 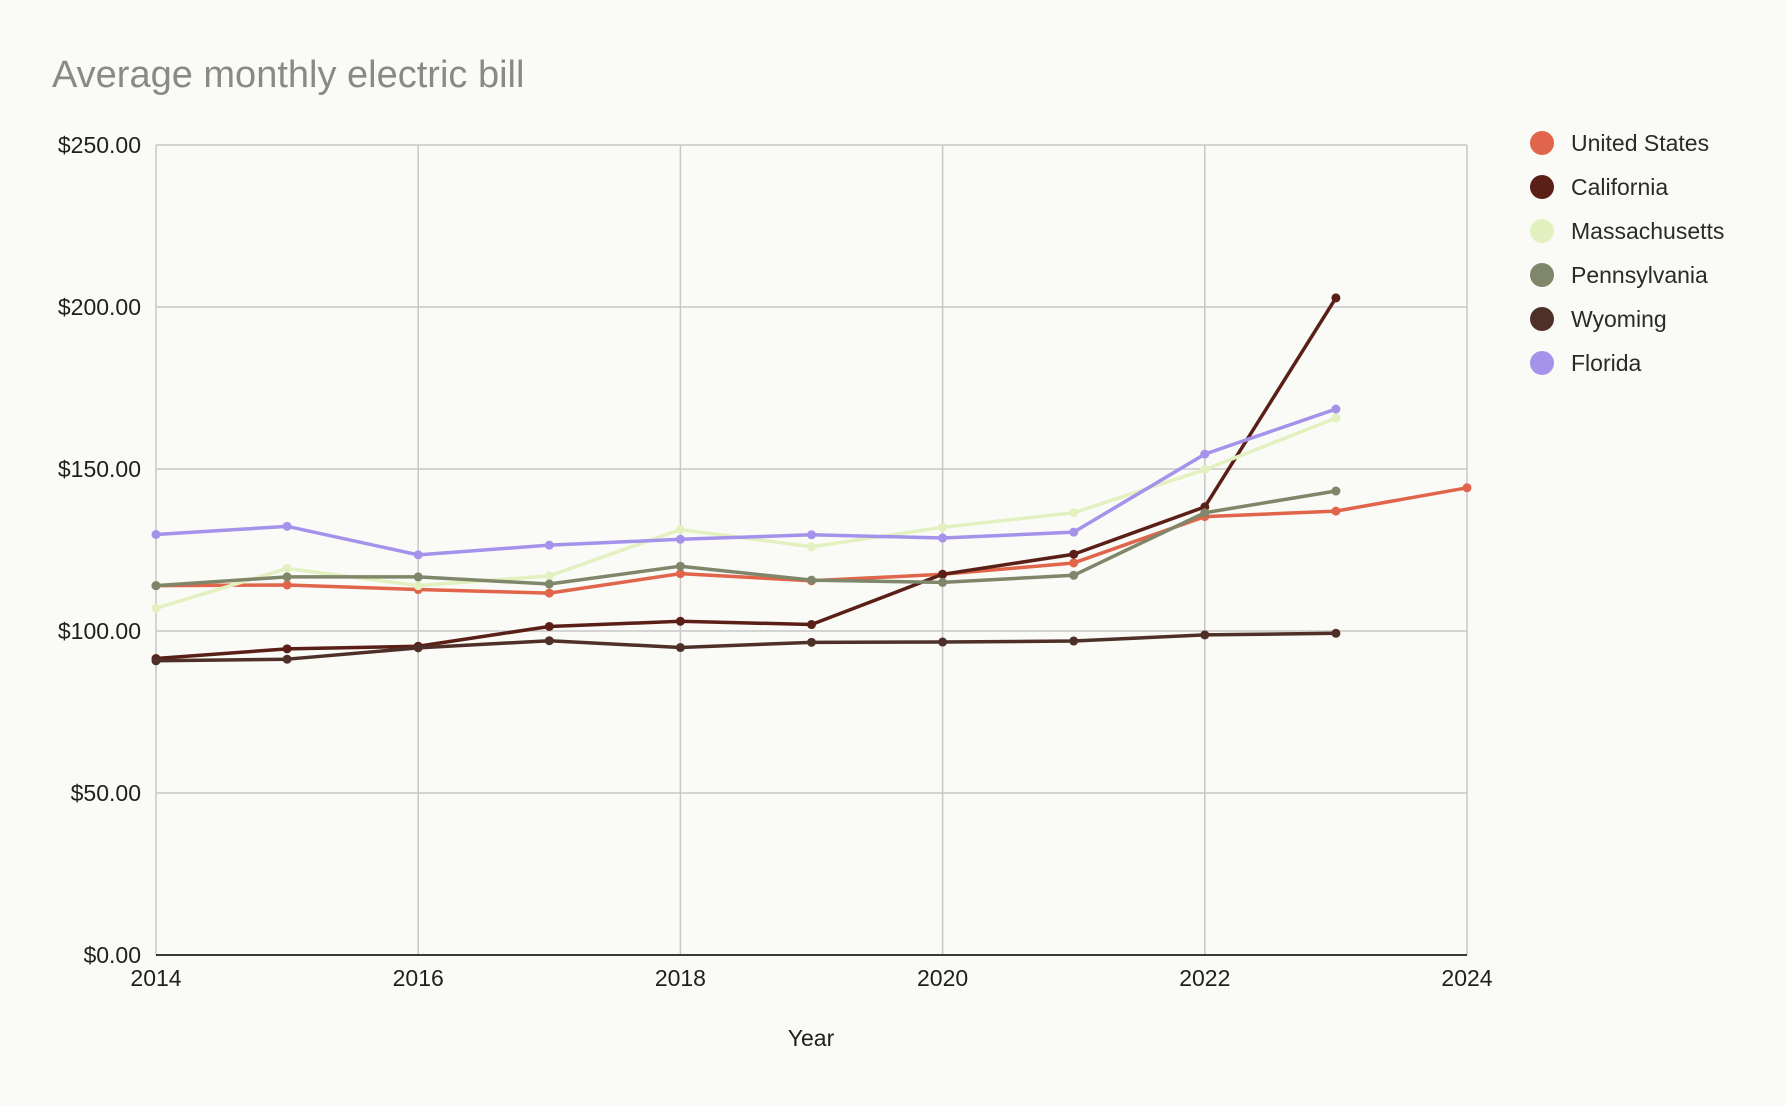 What do you see at coordinates (99, 145) in the screenshot?
I see `y-tick-label: $250.00` at bounding box center [99, 145].